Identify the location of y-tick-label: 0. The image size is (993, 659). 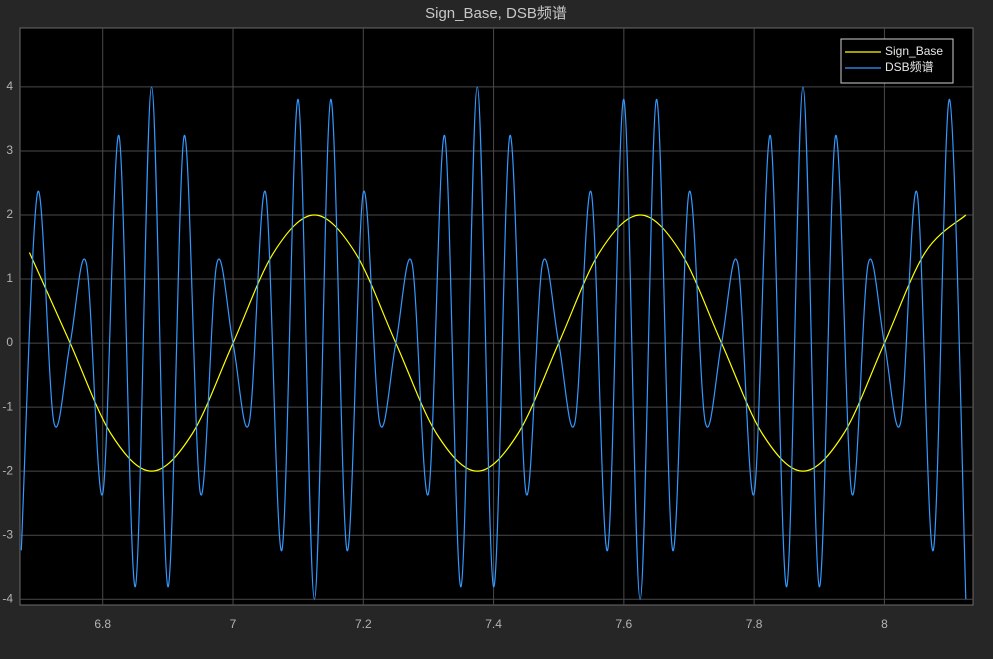
(9, 342).